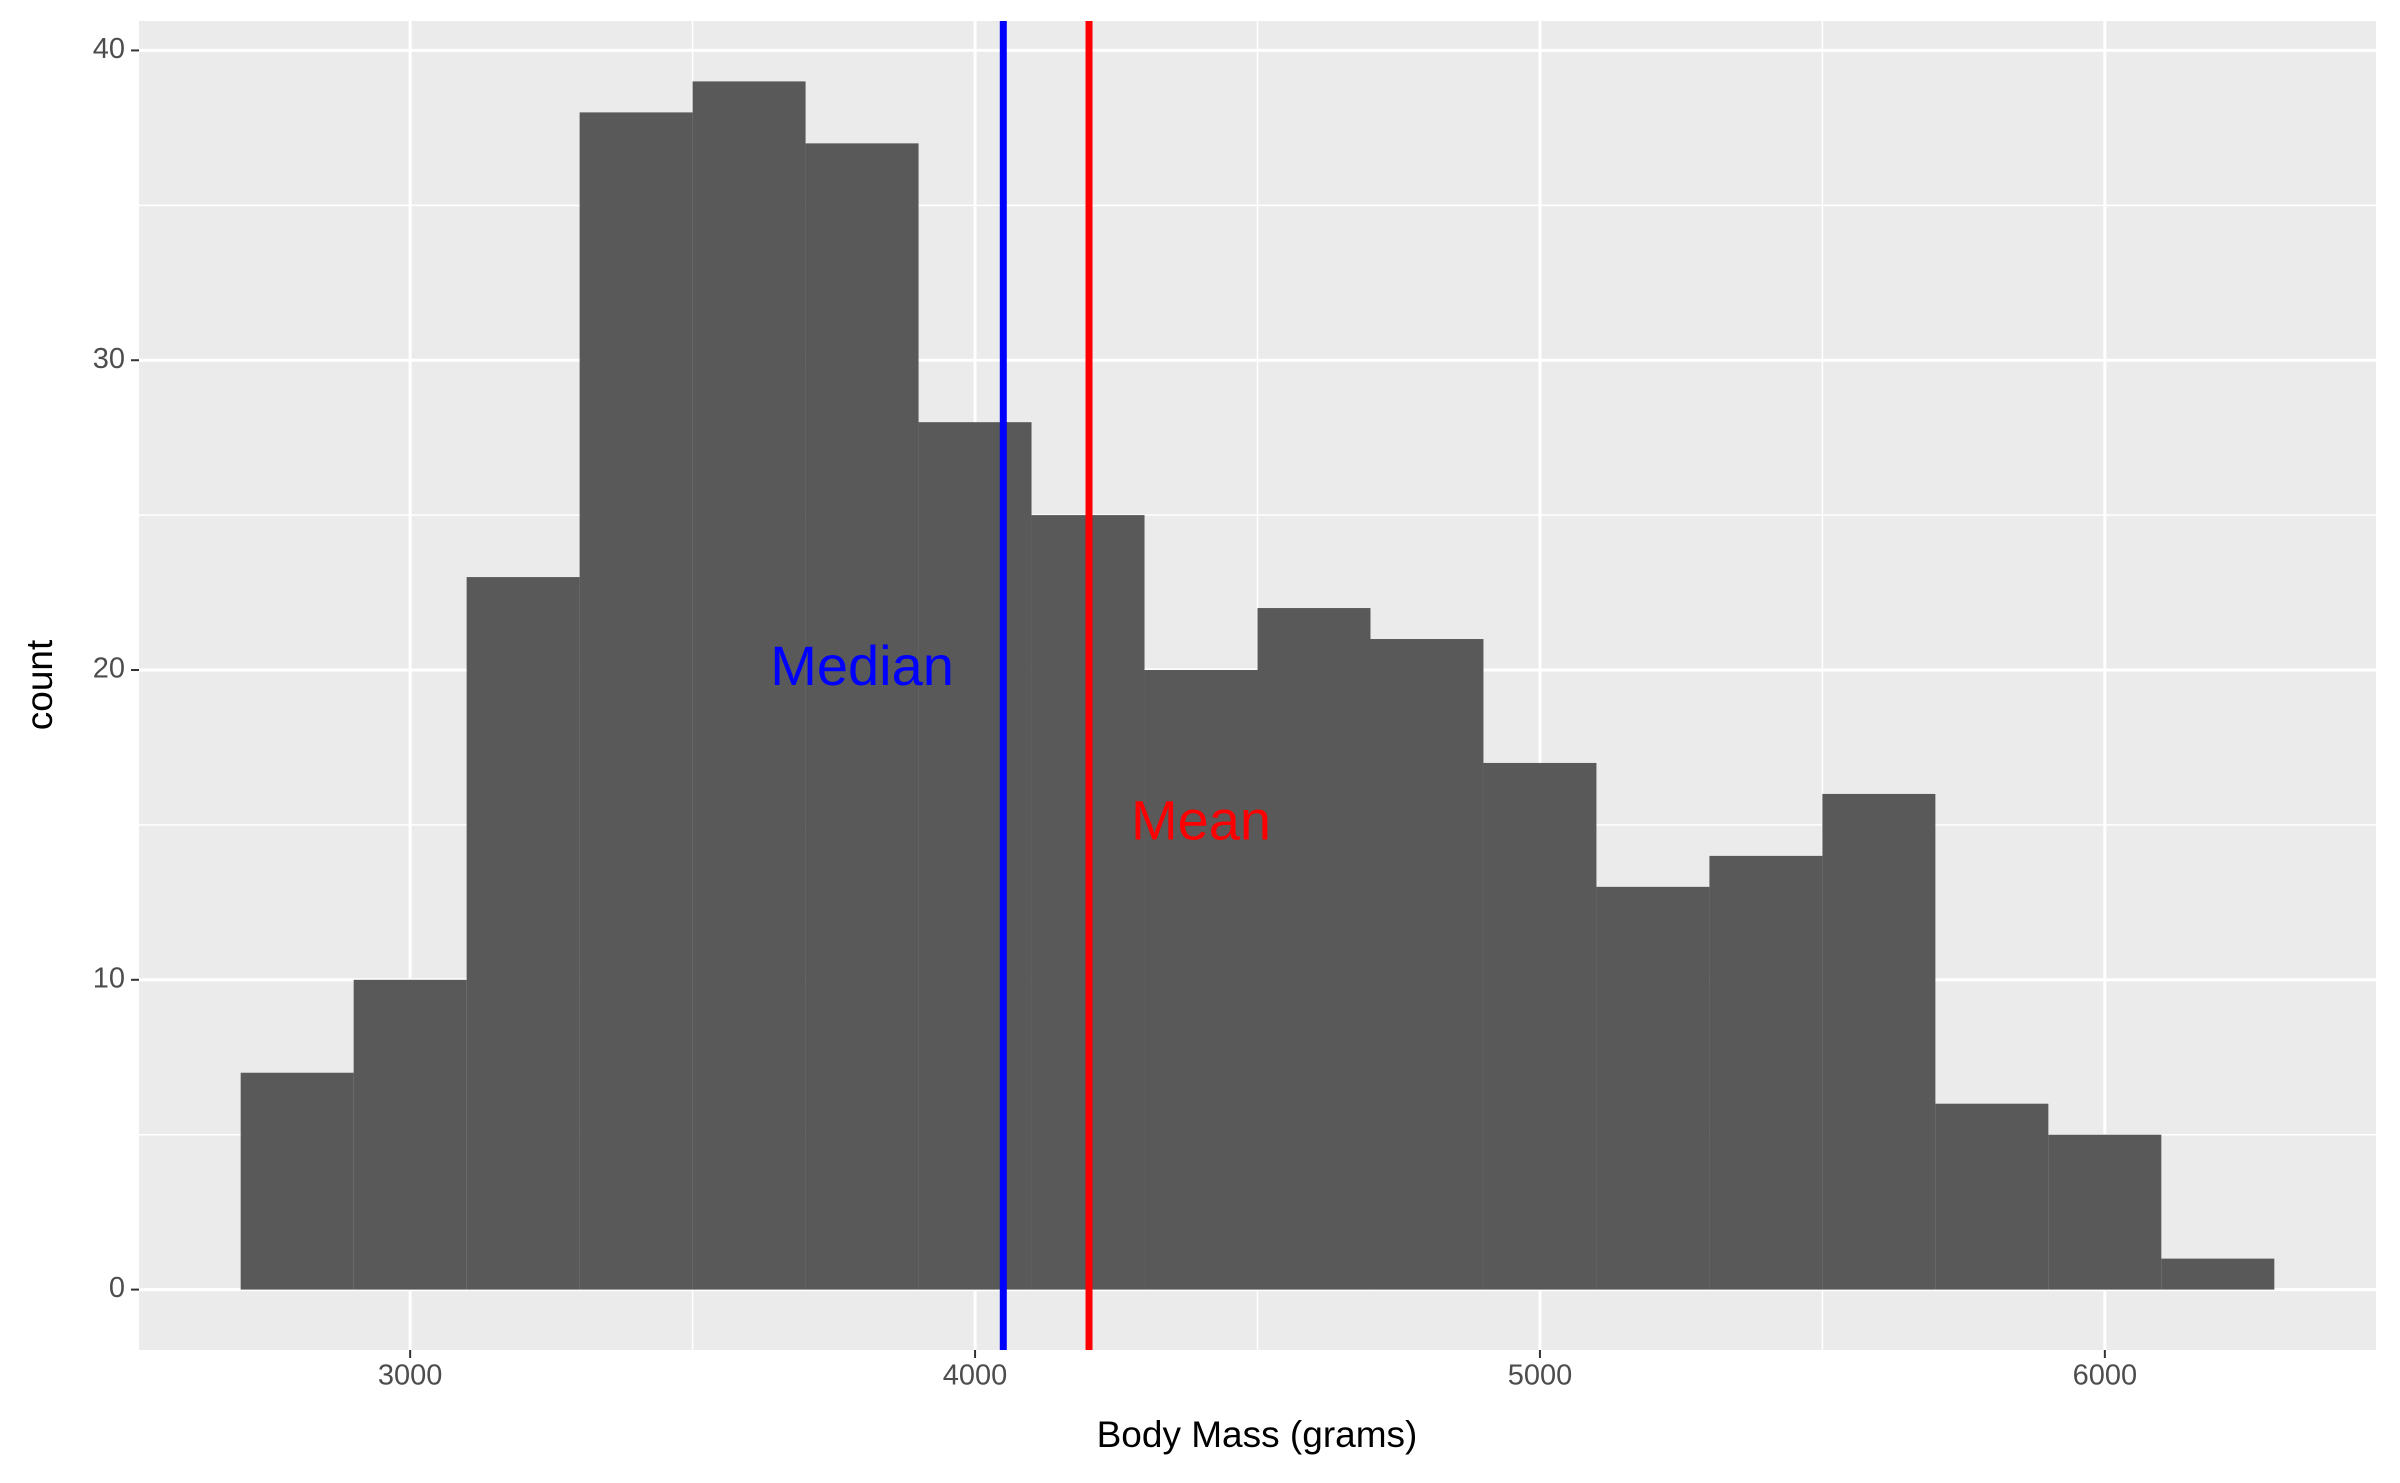  Describe the element at coordinates (117, 1288) in the screenshot. I see `y-tick-label: 0` at that location.